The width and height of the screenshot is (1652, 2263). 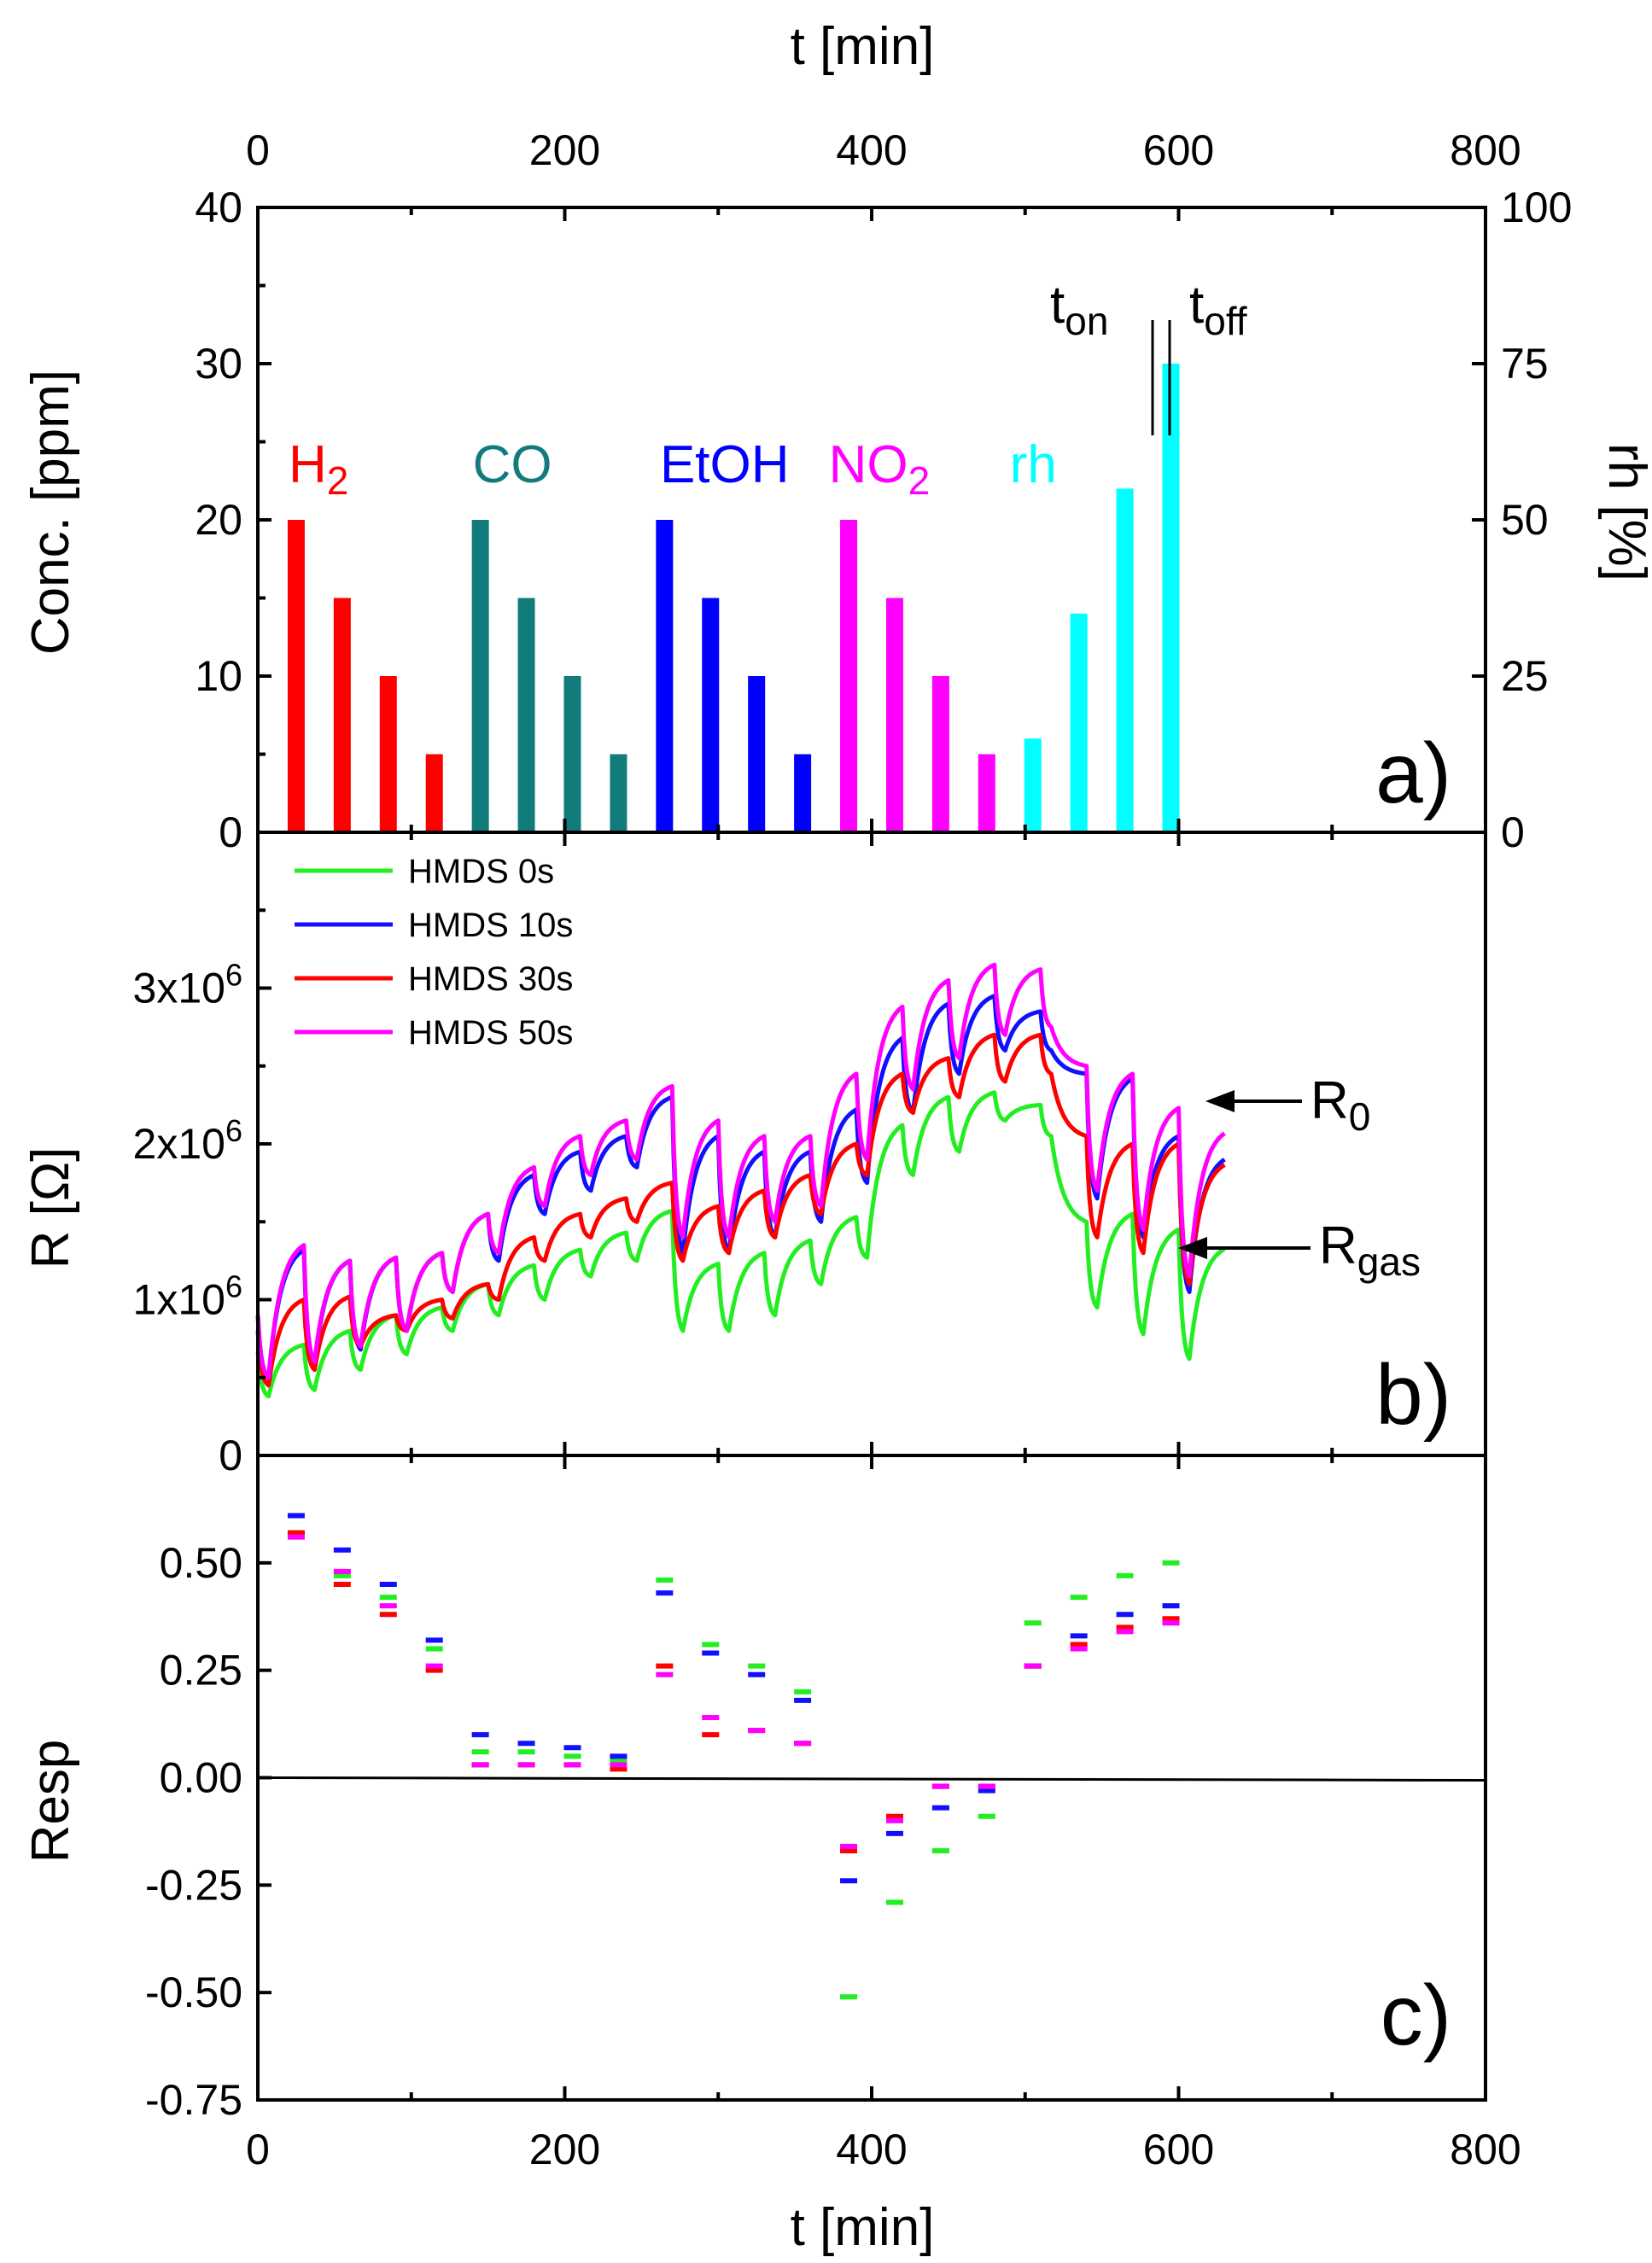 What do you see at coordinates (50, 513) in the screenshot?
I see `panel-a-ylabel: Conc. [ppm]` at bounding box center [50, 513].